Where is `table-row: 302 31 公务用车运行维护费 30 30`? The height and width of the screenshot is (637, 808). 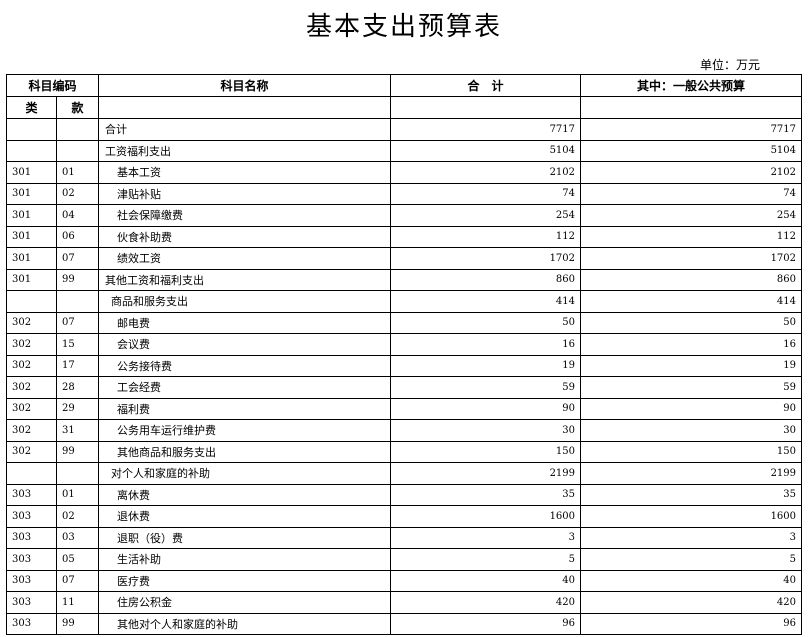
table-row: 302 31 公务用车运行维护费 30 30 is located at coordinates (404, 430).